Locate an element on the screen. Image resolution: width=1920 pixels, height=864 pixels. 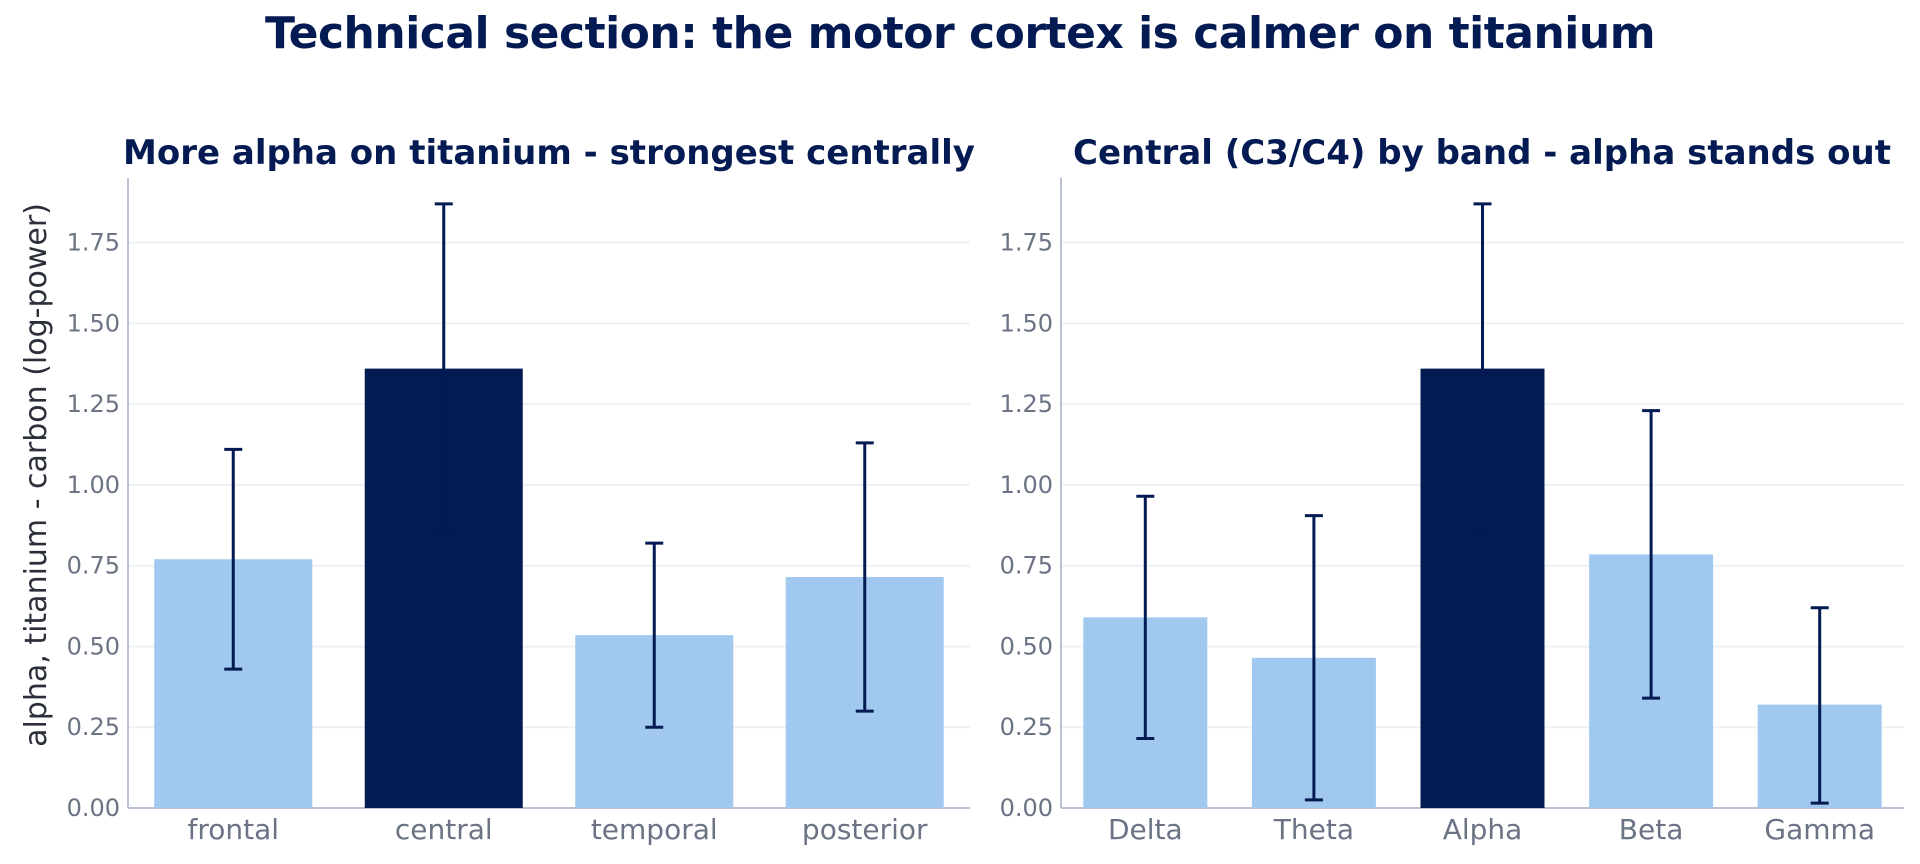
x-tick-label: temporal is located at coordinates (654, 829).